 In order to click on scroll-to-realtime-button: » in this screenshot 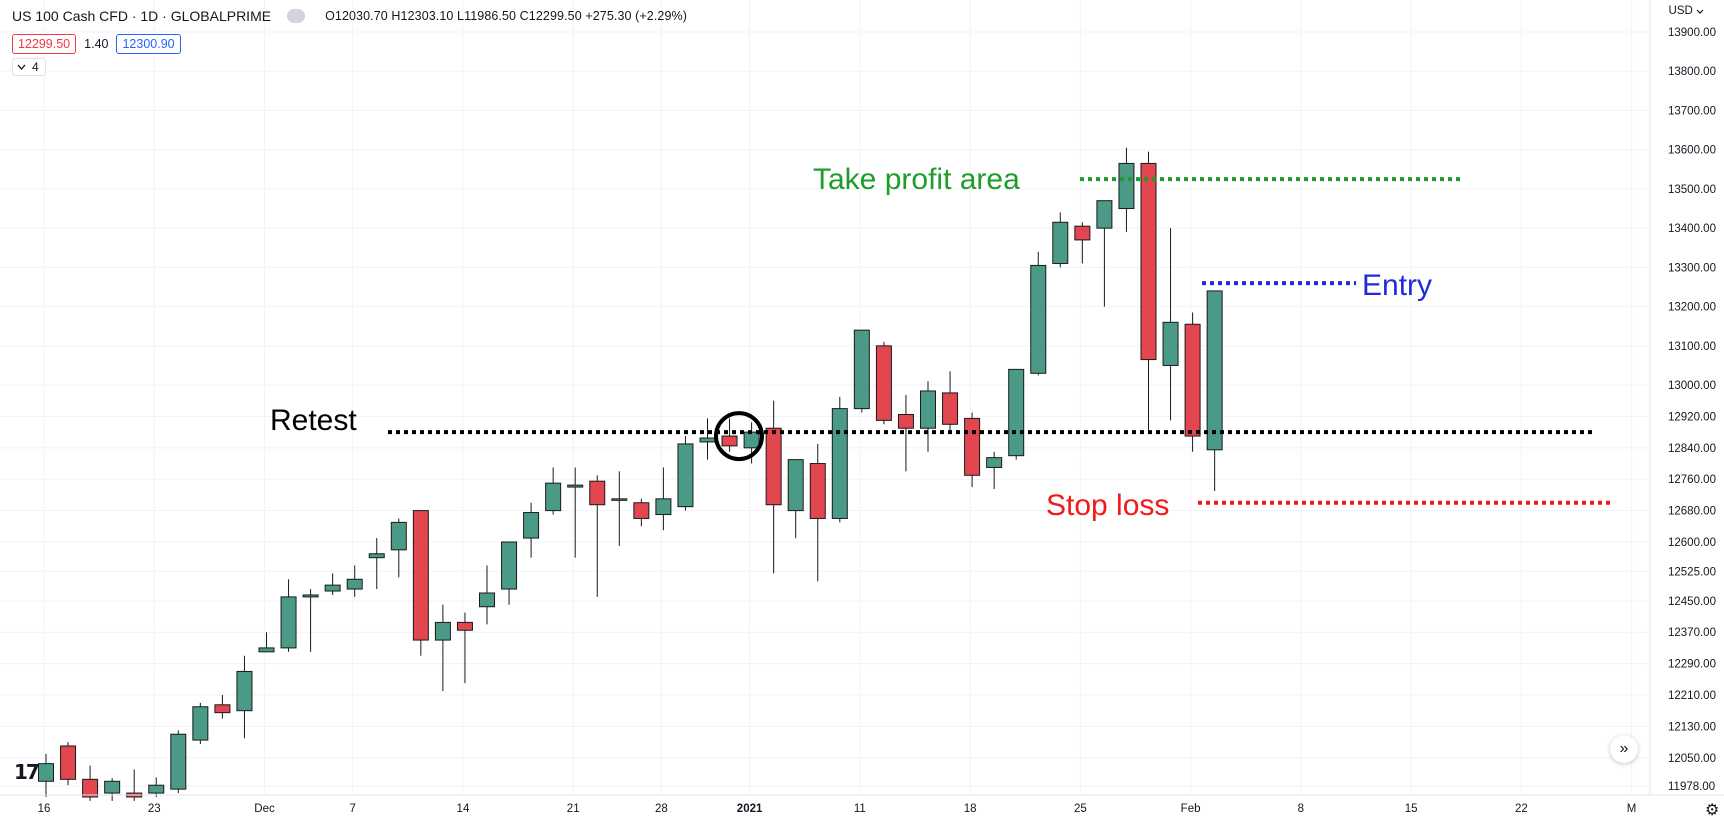, I will do `click(1624, 749)`.